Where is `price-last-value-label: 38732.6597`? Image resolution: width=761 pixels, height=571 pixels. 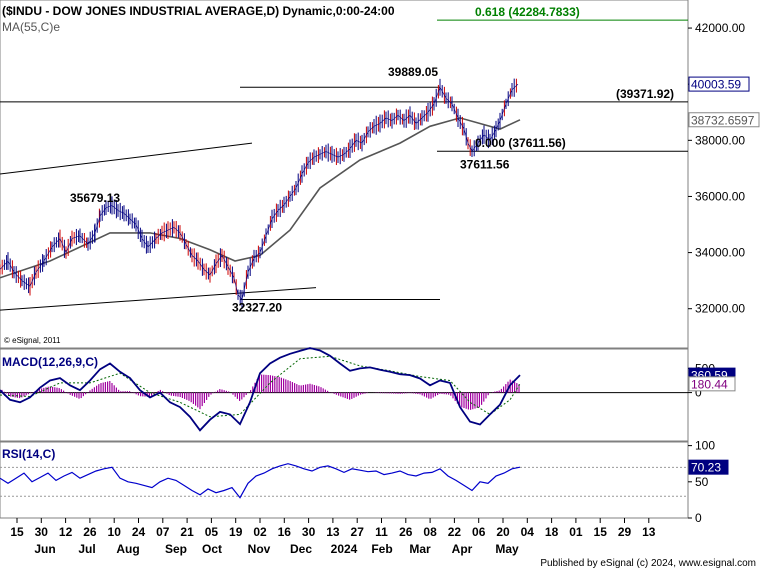
price-last-value-label: 38732.6597 is located at coordinates (723, 120).